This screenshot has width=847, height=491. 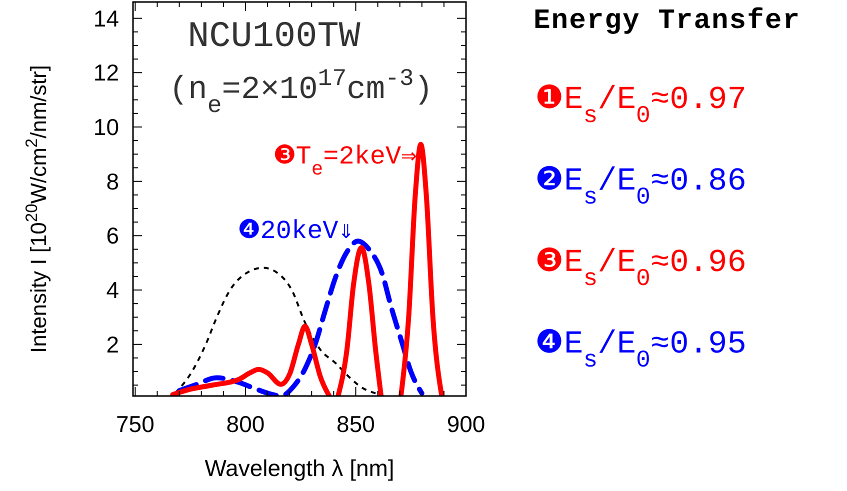 What do you see at coordinates (640, 186) in the screenshot?
I see `text: ❷E$_{s}$/E$_{0}$≈0.86` at bounding box center [640, 186].